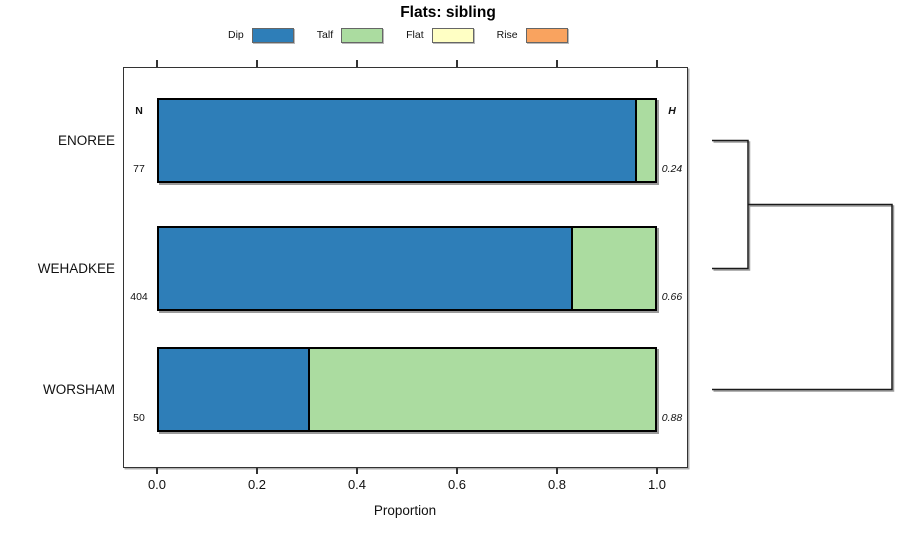  Describe the element at coordinates (546, 35) in the screenshot. I see `legend-swatch-rise` at that location.